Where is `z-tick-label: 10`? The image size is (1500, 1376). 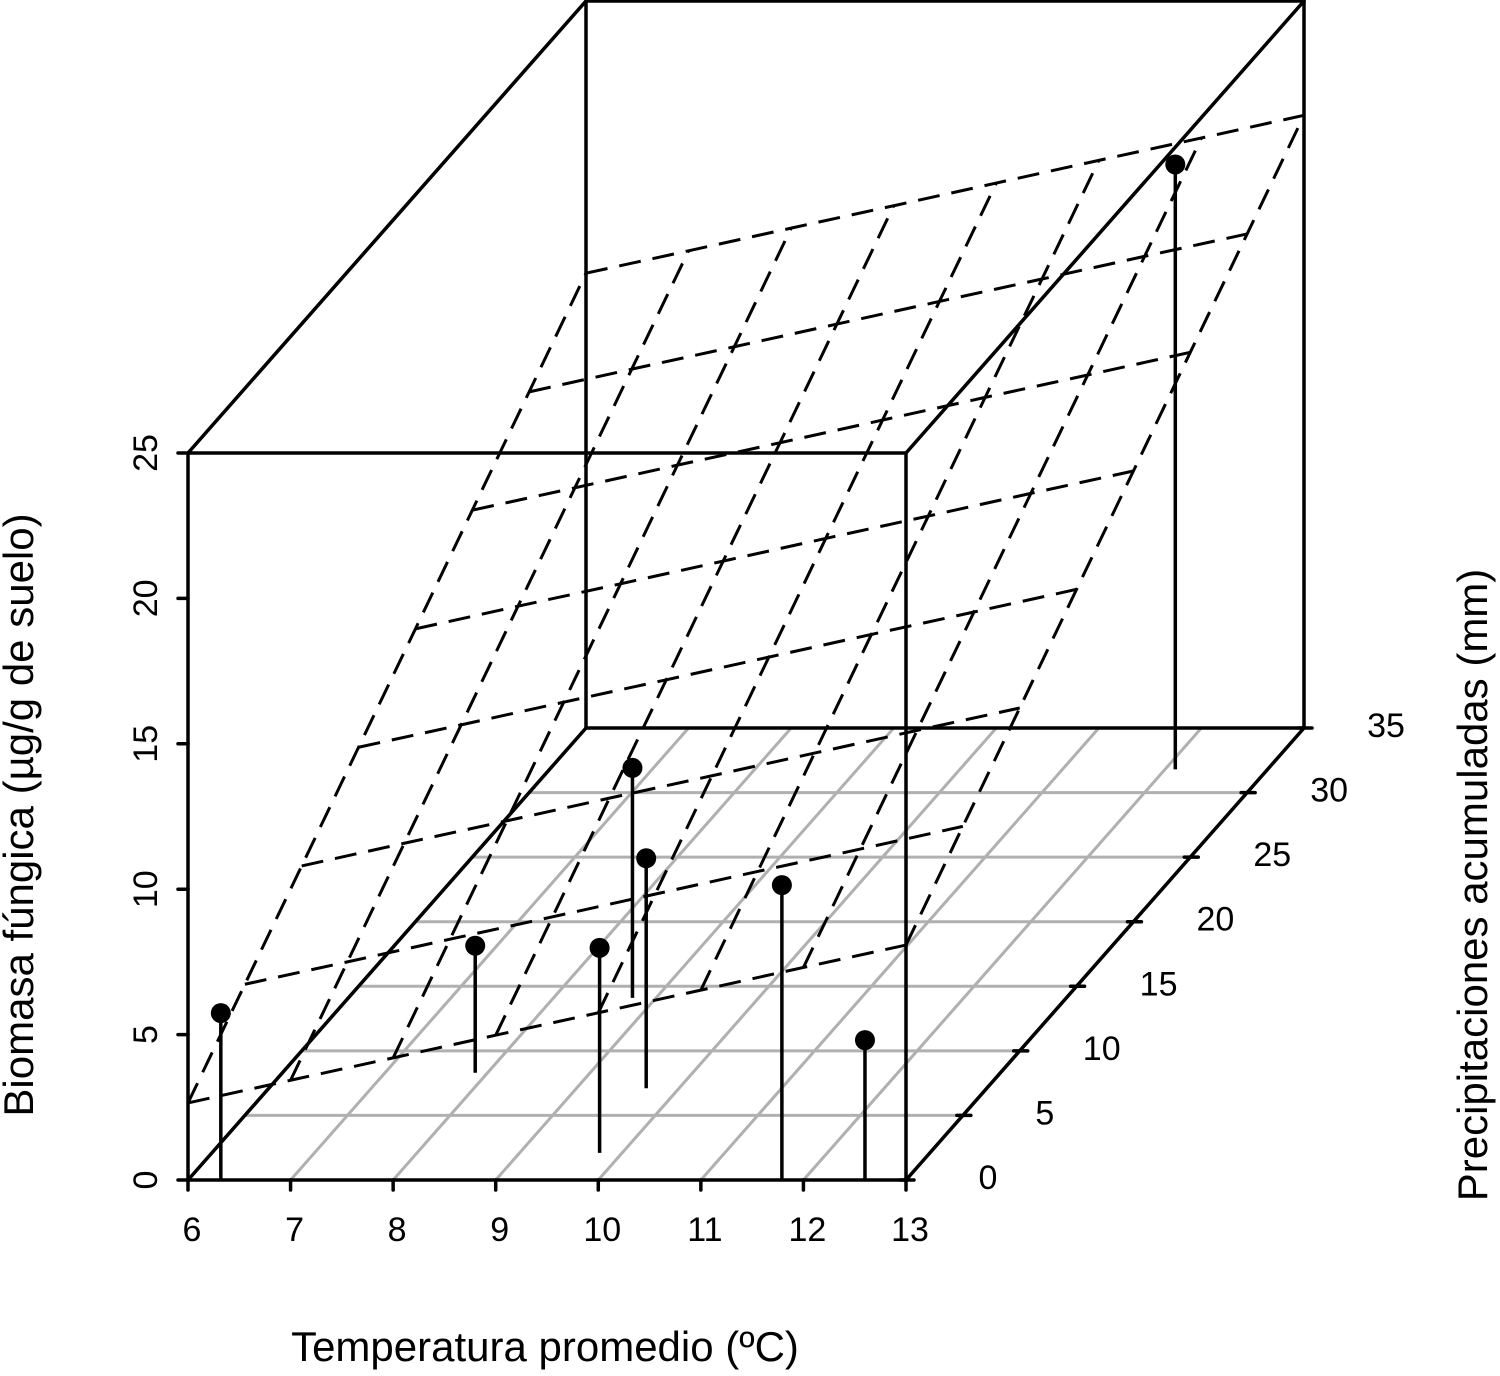
z-tick-label: 10 is located at coordinates (146, 889).